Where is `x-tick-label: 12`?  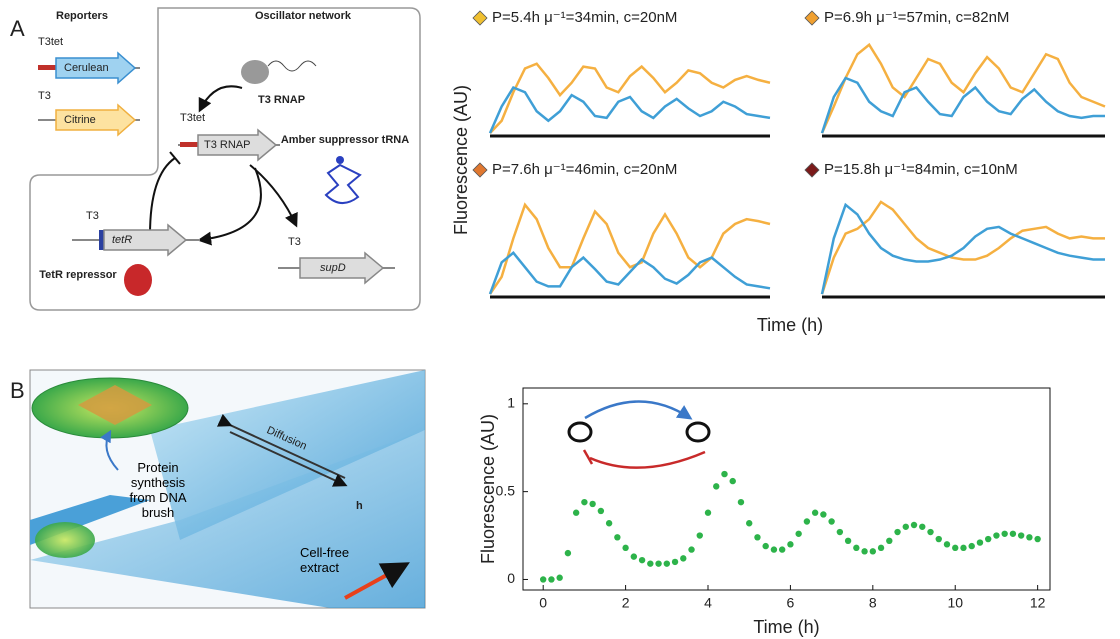
x-tick-label: 12 is located at coordinates (1038, 603).